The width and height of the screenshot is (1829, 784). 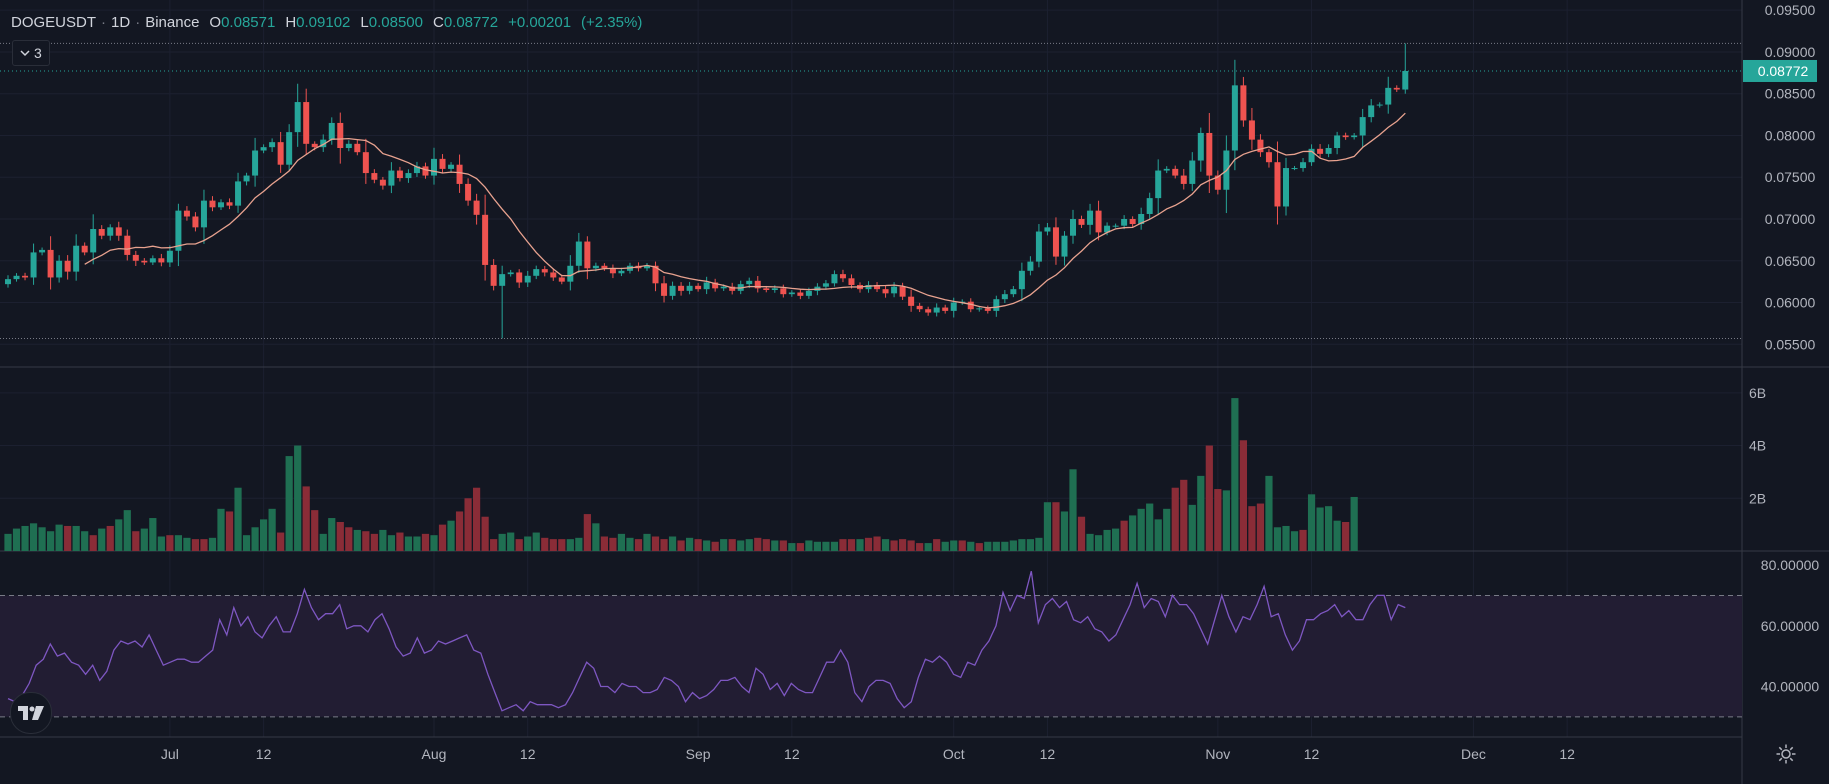 I want to click on time-axis-label: Nov, so click(x=1217, y=754).